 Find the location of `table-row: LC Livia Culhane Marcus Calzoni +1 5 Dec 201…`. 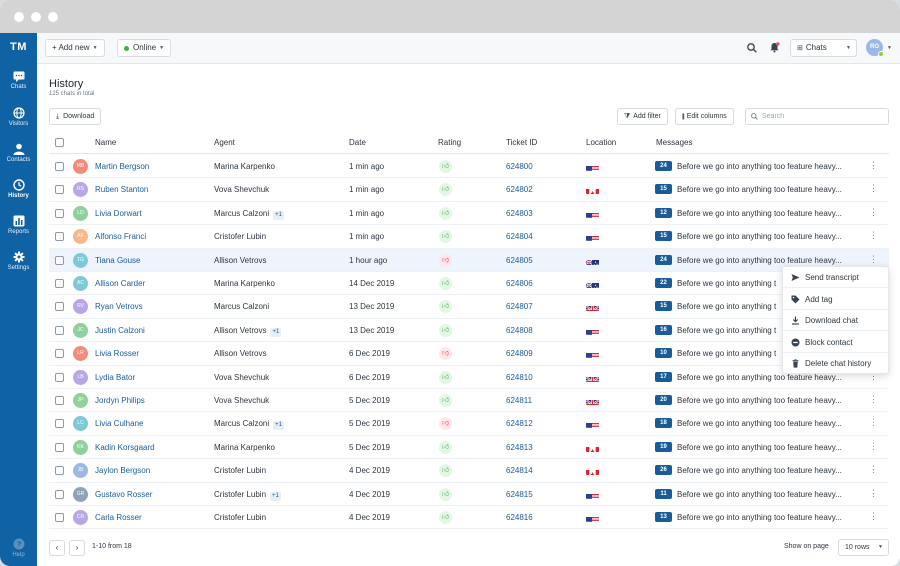

table-row: LC Livia Culhane Marcus Calzoni +1 5 Dec 201… is located at coordinates (469, 424).